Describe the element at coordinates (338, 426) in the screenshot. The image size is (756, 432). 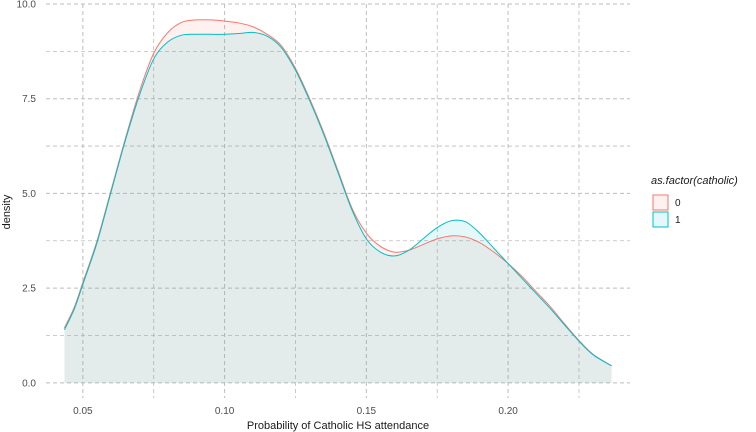
I see `x-axis-title: Probability of Catholic HS attendance` at that location.